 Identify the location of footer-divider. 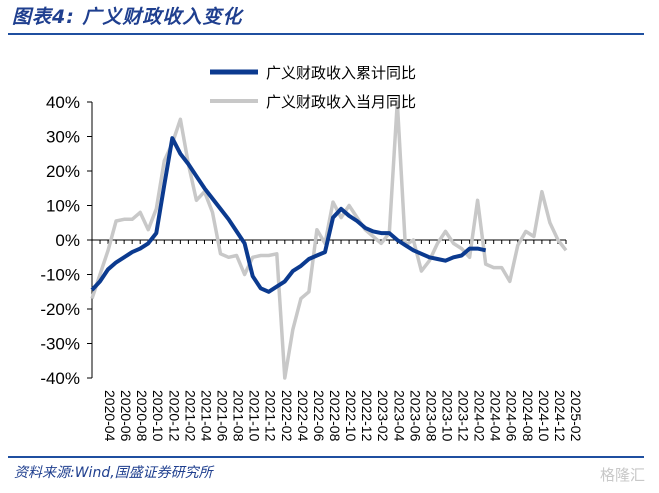
(326, 457).